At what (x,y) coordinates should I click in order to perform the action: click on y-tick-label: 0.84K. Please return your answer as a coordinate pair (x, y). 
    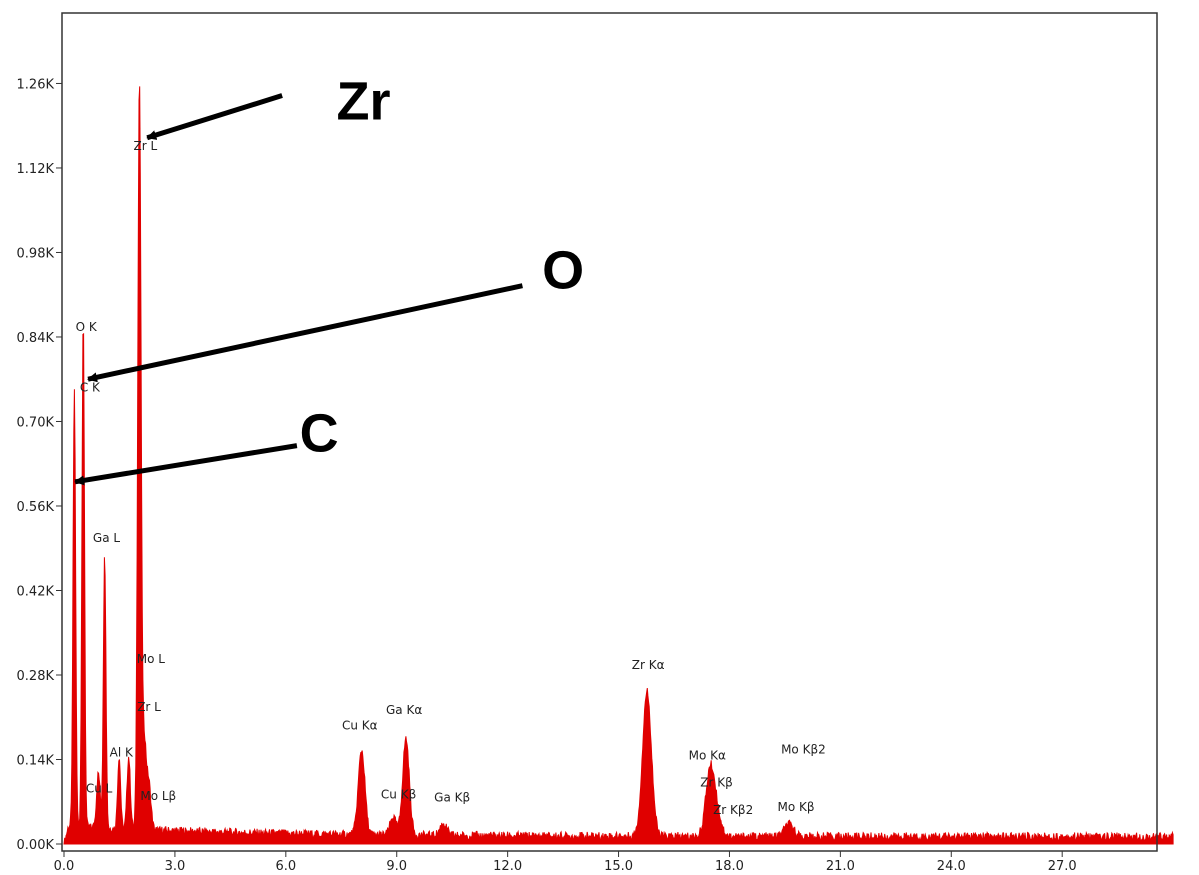
    Looking at the image, I should click on (36, 338).